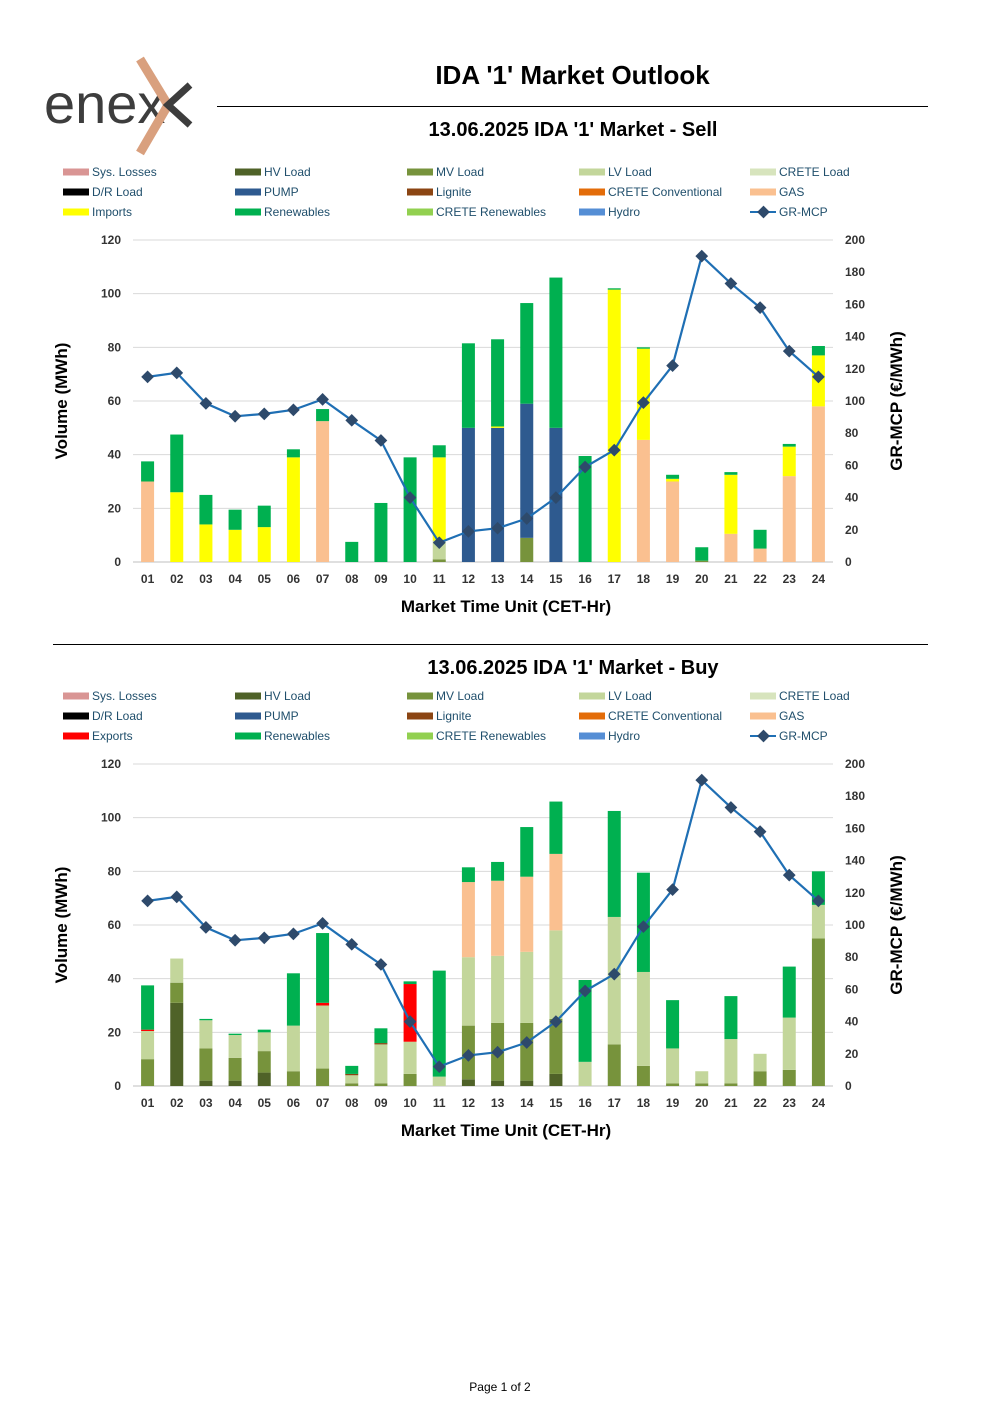 This screenshot has height=1415, width=1000. I want to click on y2-tick-label: 0, so click(848, 562).